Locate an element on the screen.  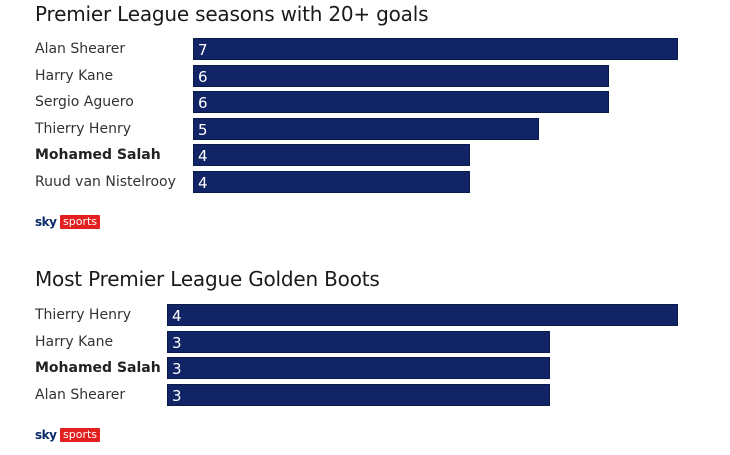
bar-row: Mohamed Salah 3 is located at coordinates (356, 368).